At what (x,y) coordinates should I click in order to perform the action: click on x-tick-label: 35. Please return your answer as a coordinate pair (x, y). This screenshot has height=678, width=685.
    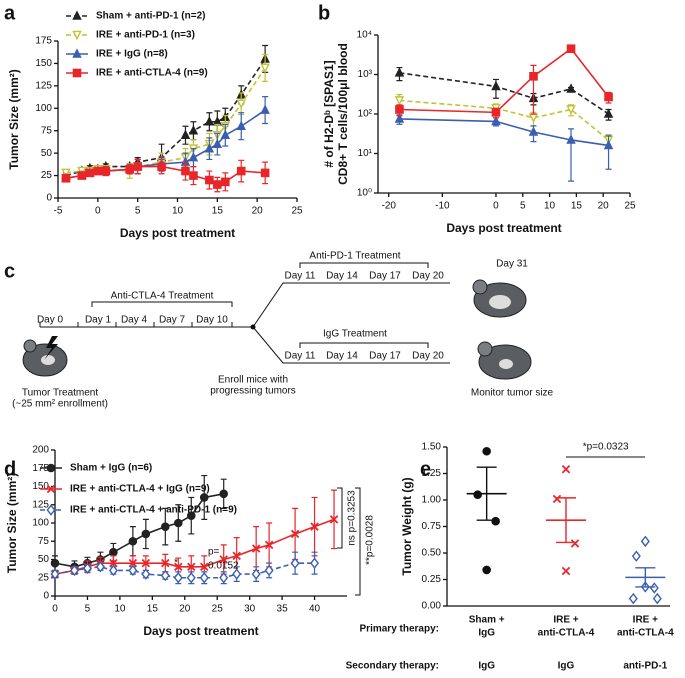
    Looking at the image, I should click on (283, 609).